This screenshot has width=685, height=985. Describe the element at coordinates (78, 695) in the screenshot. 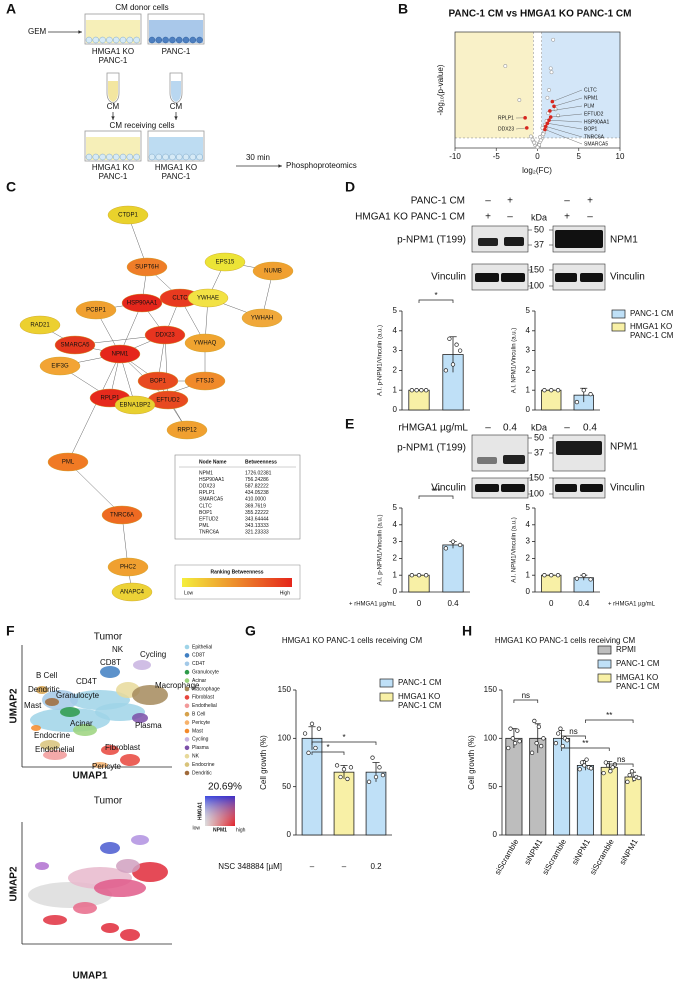

I see `cluster-label: Granulocyte` at that location.